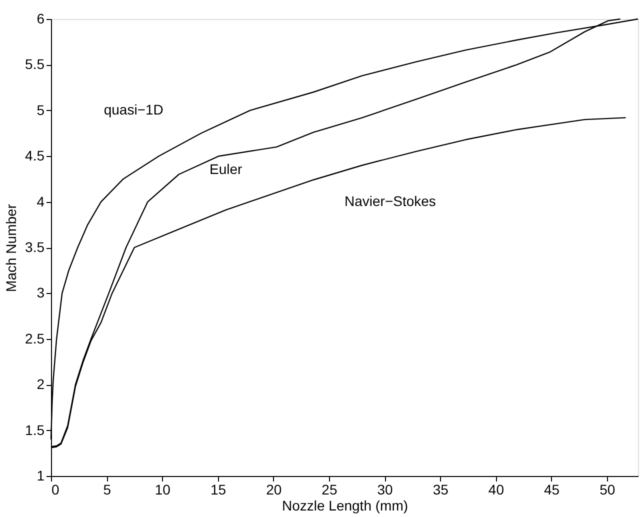  Describe the element at coordinates (440, 490) in the screenshot. I see `x-tick-label: 35` at that location.